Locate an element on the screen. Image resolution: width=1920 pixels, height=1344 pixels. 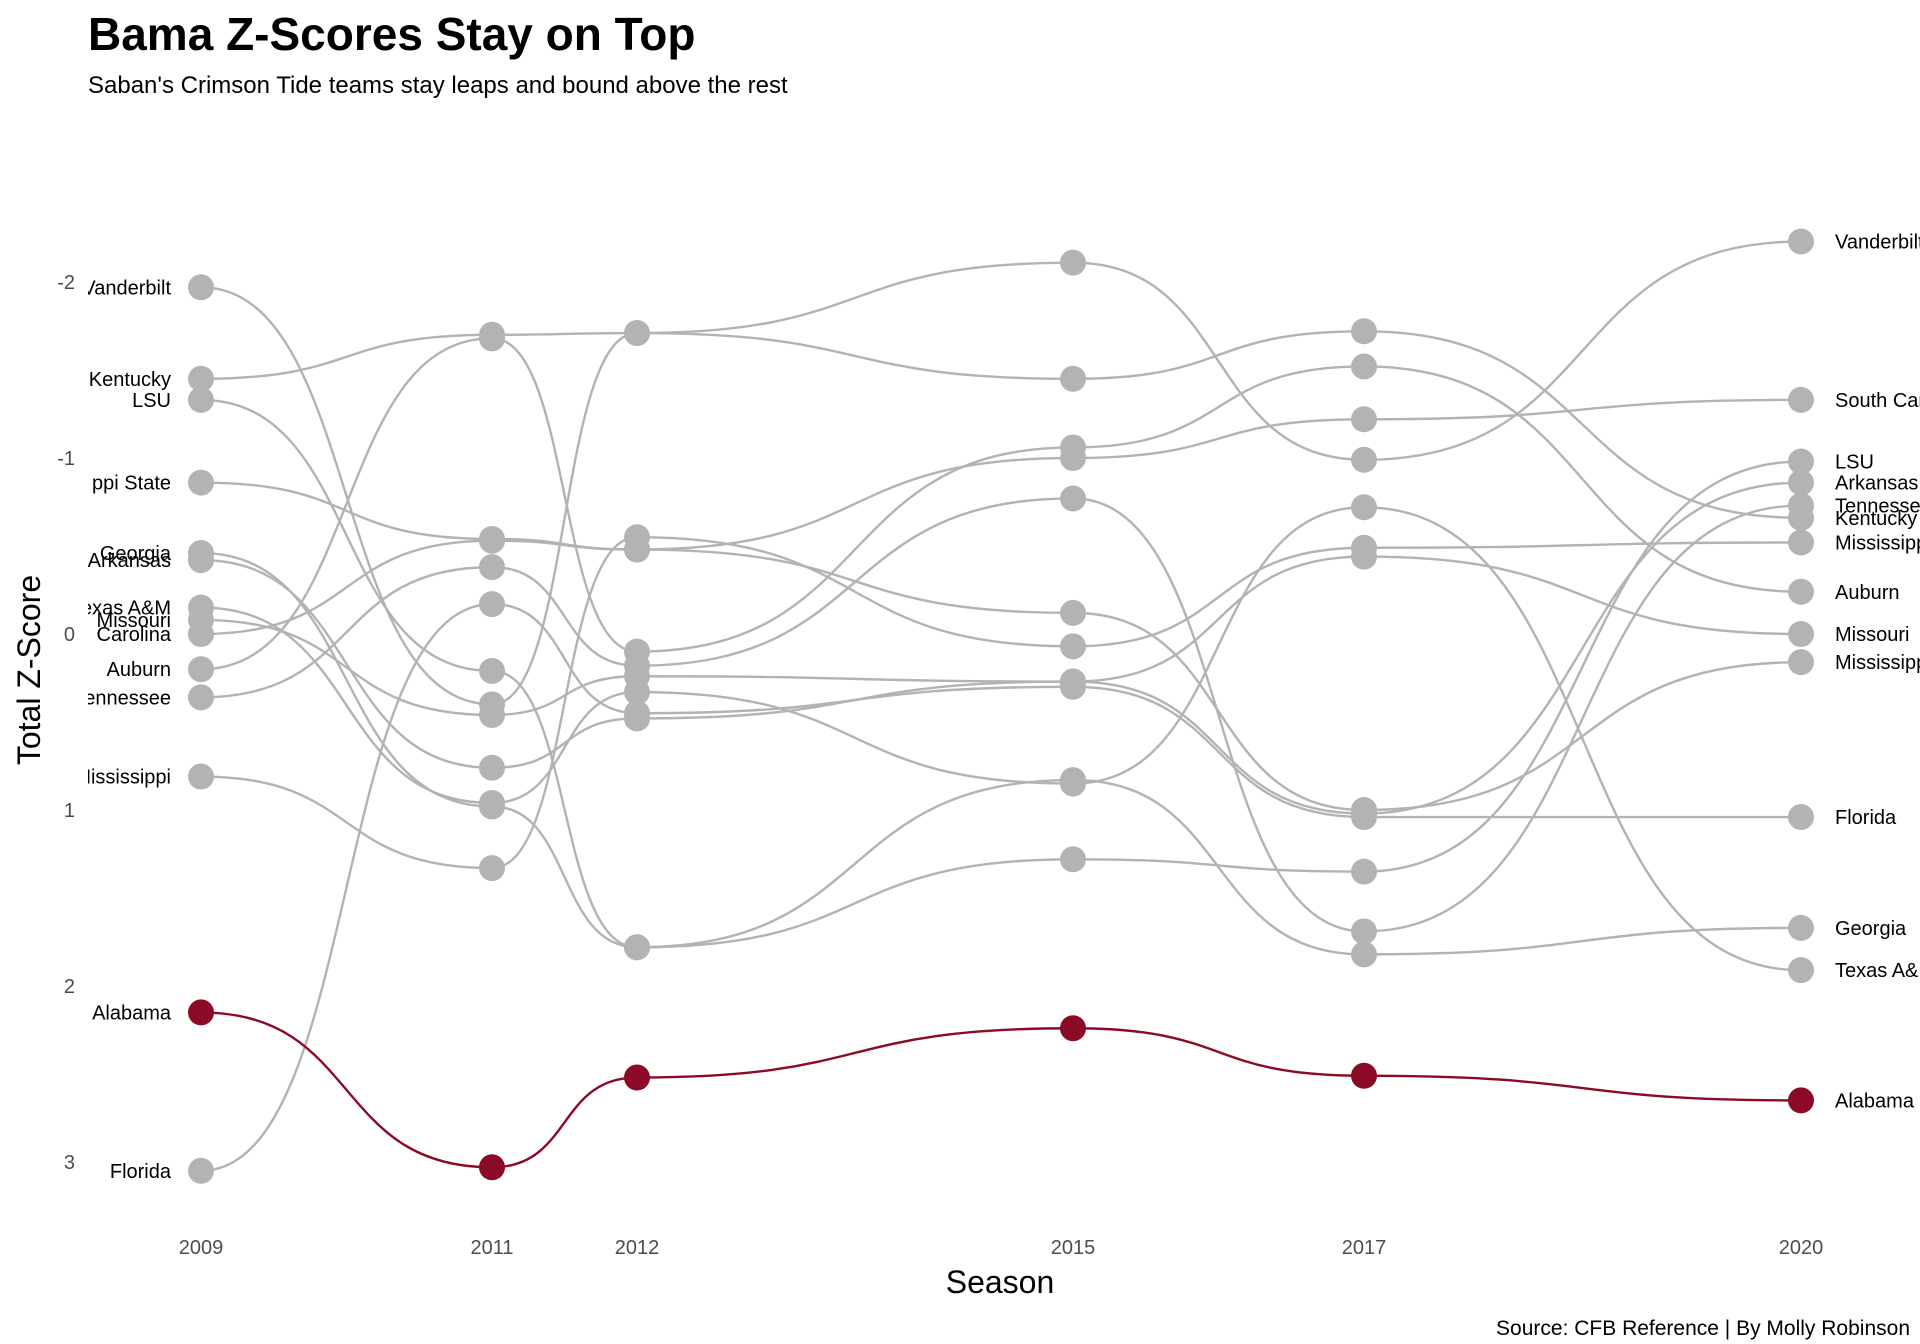
y-tick-label: 1 is located at coordinates (69, 811).